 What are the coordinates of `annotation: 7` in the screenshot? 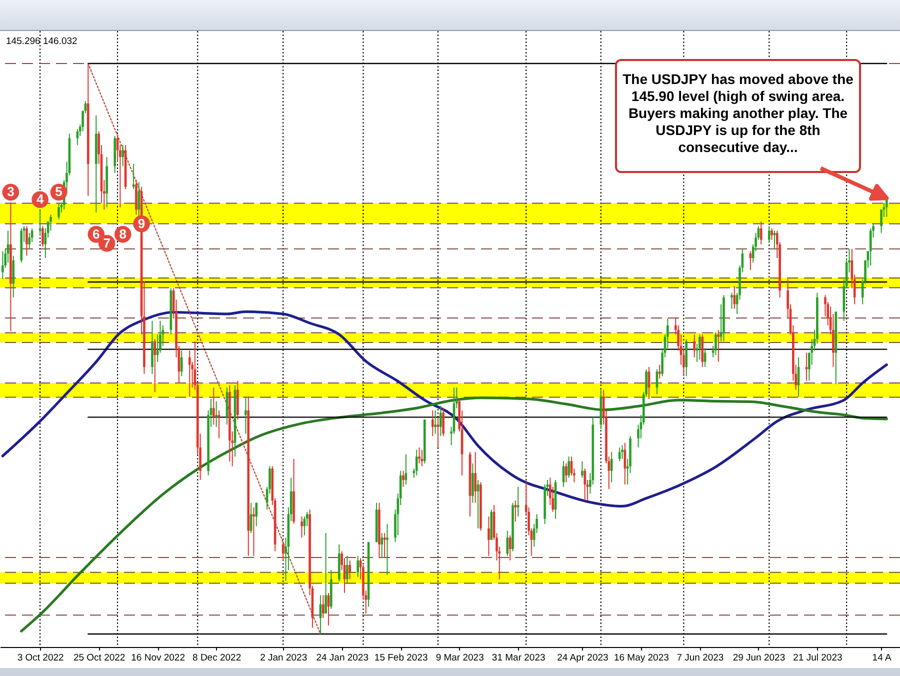 It's located at (106, 242).